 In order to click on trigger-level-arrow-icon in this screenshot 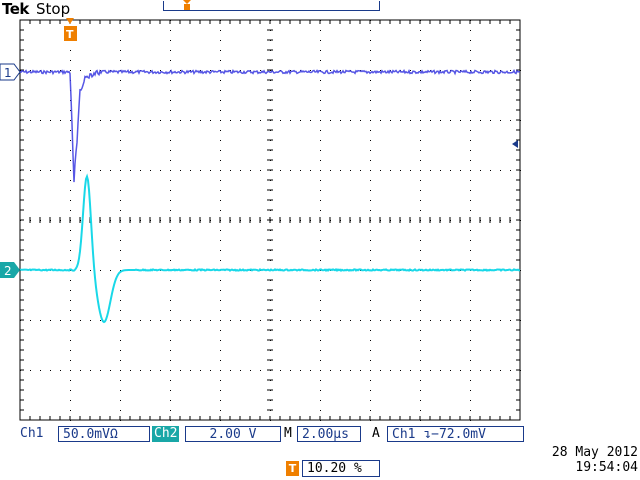, I will do `click(515, 144)`.